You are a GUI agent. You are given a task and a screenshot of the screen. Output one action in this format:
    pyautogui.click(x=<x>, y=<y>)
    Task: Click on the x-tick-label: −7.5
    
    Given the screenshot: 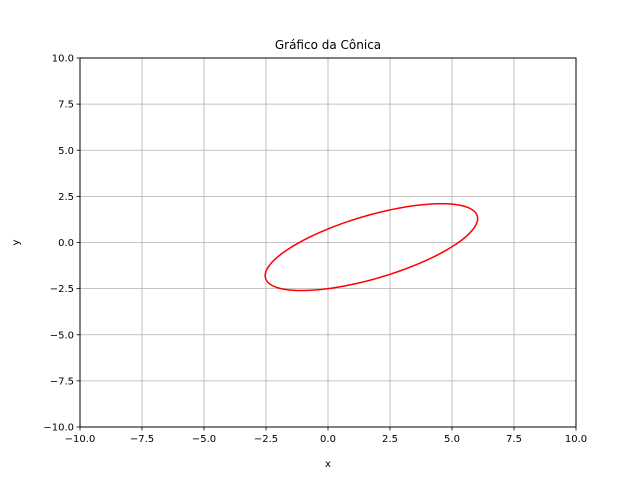 What is the action you would take?
    pyautogui.click(x=142, y=439)
    